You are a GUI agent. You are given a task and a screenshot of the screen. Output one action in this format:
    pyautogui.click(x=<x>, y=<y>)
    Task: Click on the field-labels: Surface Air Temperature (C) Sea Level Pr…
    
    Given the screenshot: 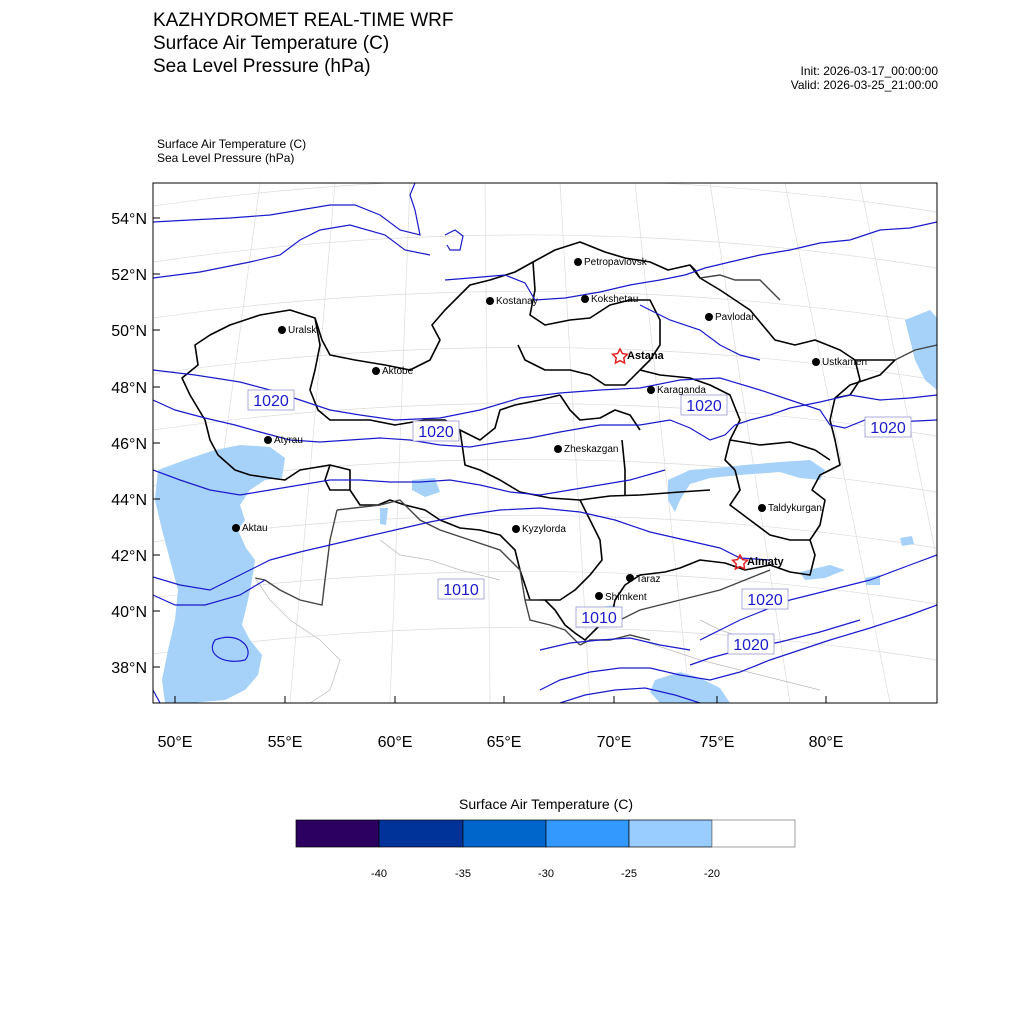 What is the action you would take?
    pyautogui.click(x=231, y=151)
    